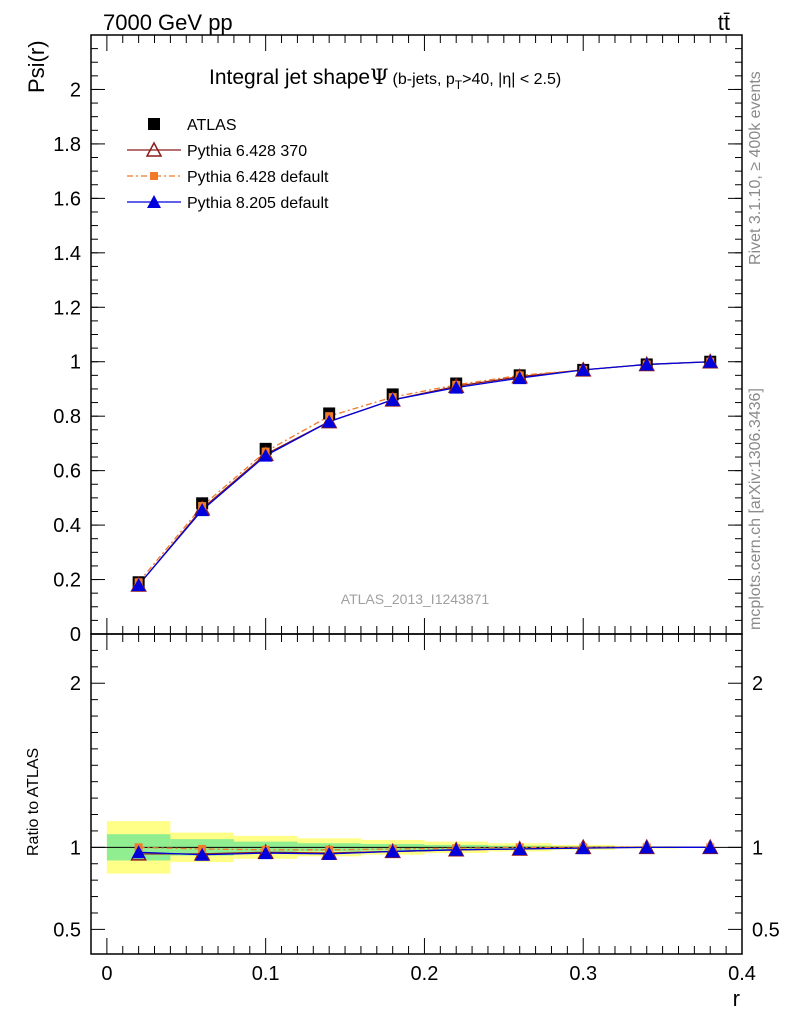 The width and height of the screenshot is (786, 1024). I want to click on ratio-y-tick-label-right: 0.5, so click(766, 930).